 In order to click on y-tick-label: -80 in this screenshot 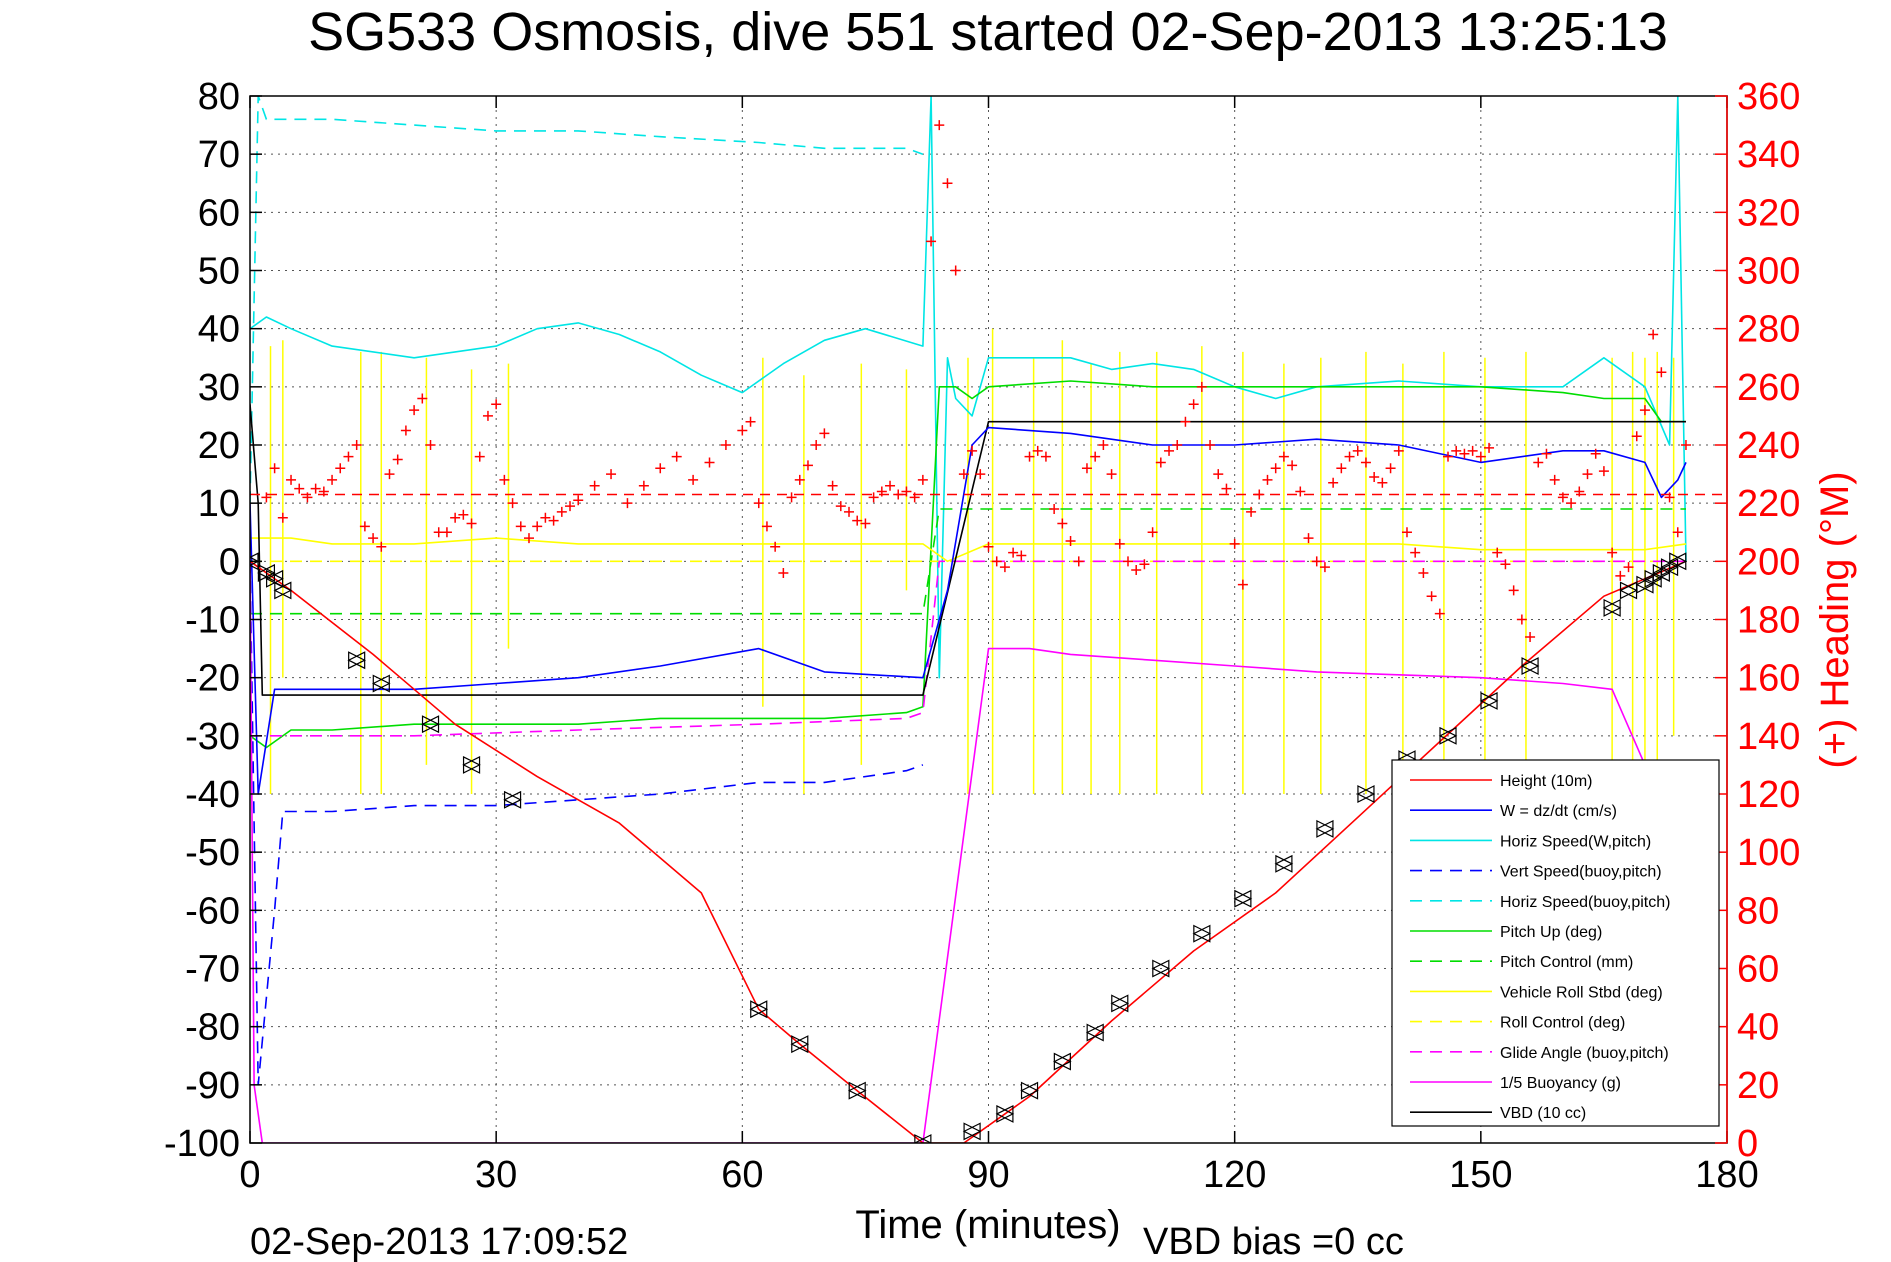, I will do `click(212, 1028)`.